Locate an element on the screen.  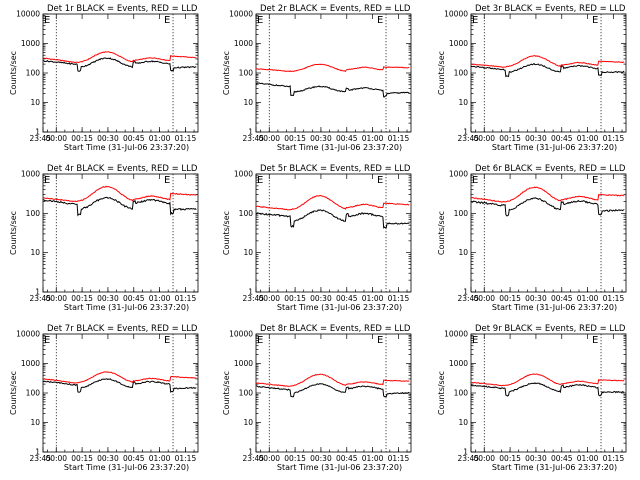
chart-title: Det 3r BLACK = Events, RED = LLD is located at coordinates (550, 9).